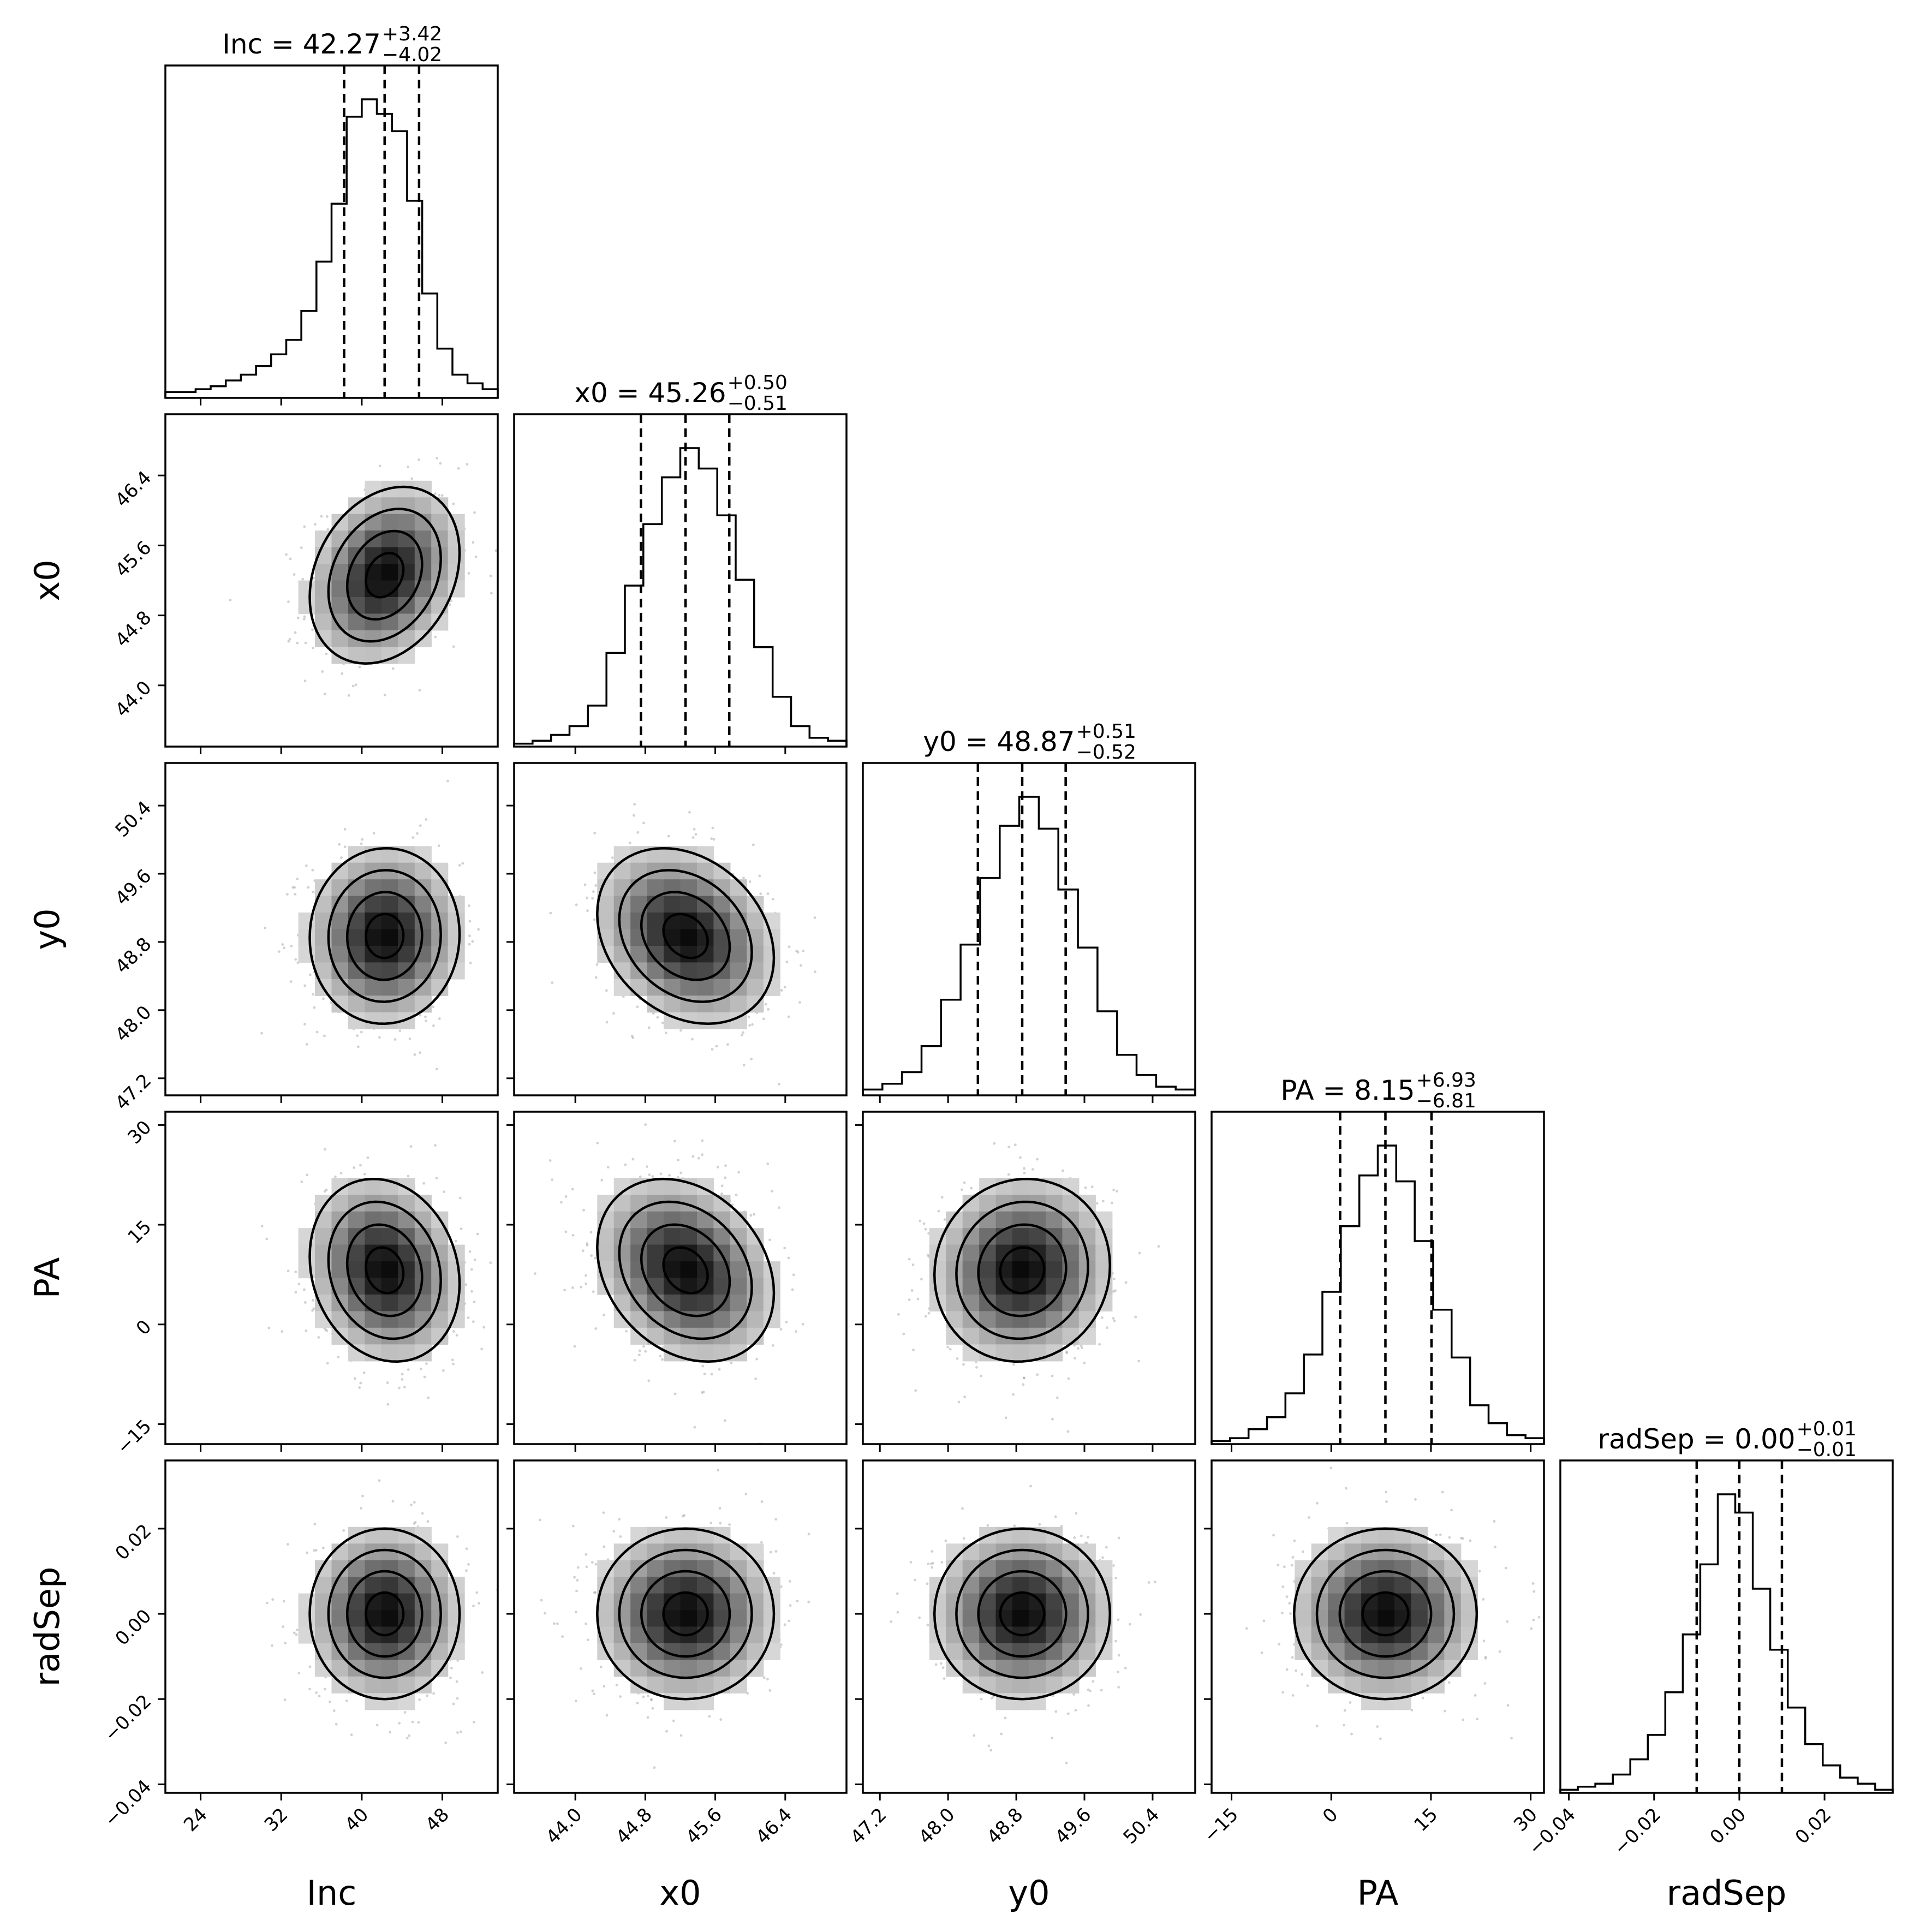  Describe the element at coordinates (134, 1437) in the screenshot. I see `y-tick-label-PA: −15` at that location.